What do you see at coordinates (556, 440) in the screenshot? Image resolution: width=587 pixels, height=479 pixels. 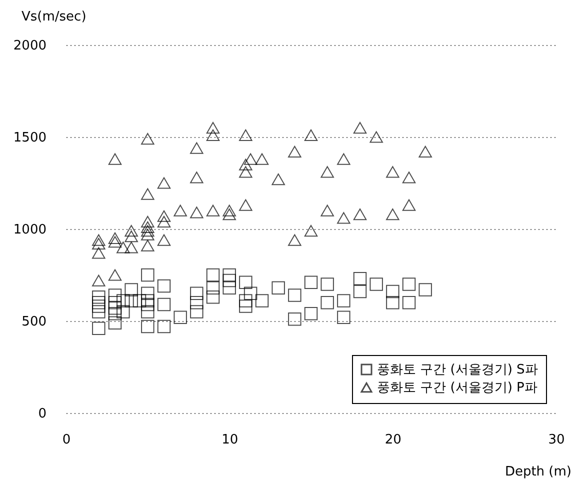 I see `x-tick-label: 30` at bounding box center [556, 440].